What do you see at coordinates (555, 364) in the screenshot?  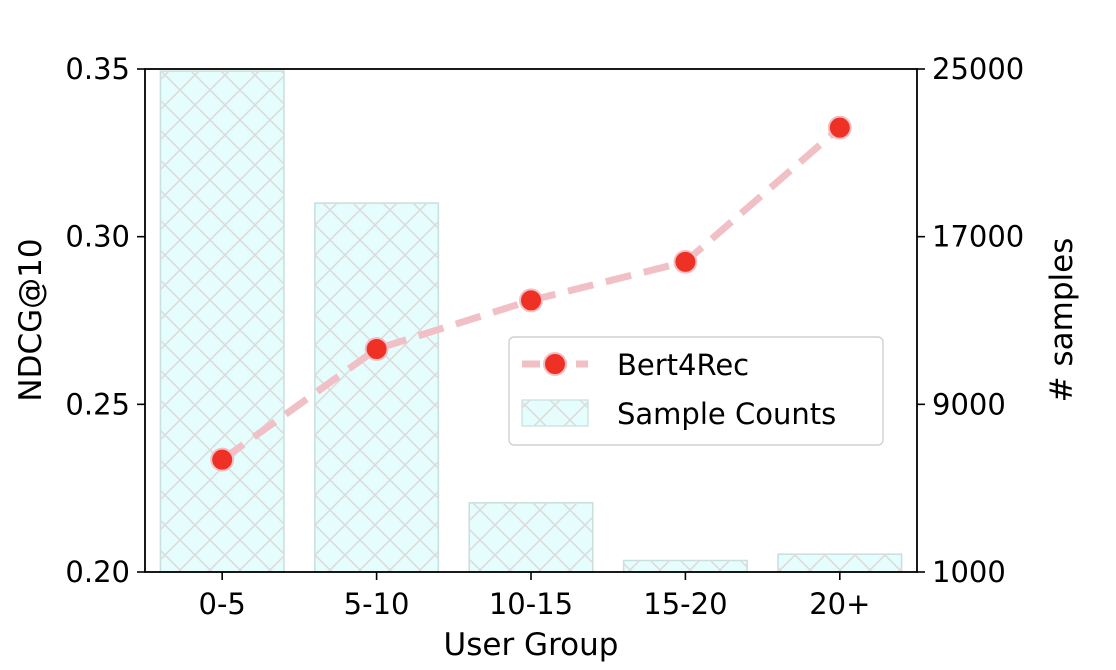 I see `legend-marker-swatch` at bounding box center [555, 364].